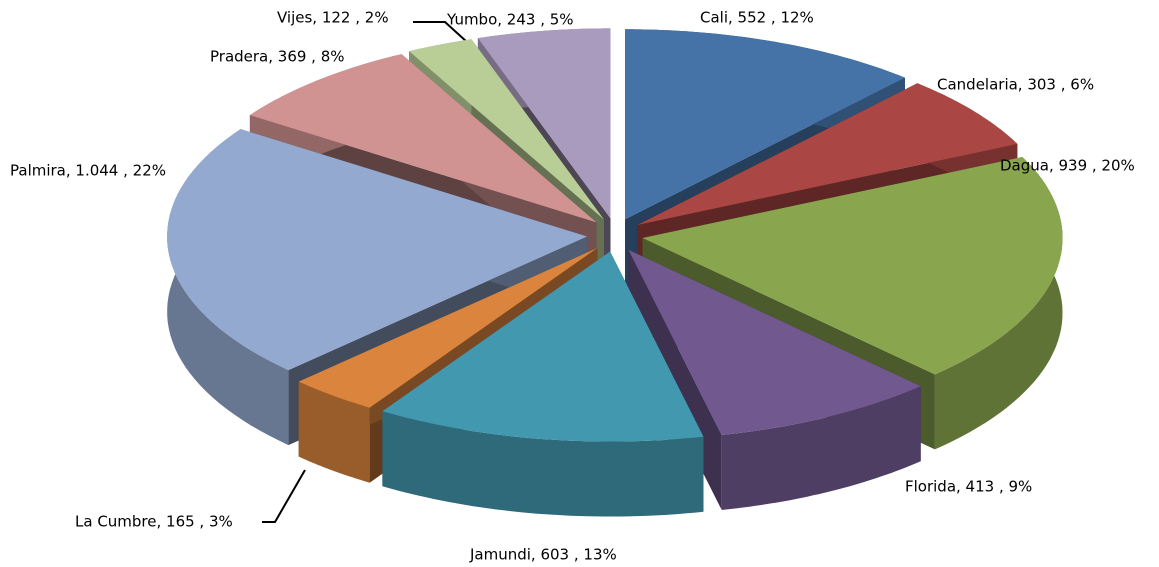  Describe the element at coordinates (1067, 166) in the screenshot. I see `data-label: Dagua, 939 , 20%` at that location.